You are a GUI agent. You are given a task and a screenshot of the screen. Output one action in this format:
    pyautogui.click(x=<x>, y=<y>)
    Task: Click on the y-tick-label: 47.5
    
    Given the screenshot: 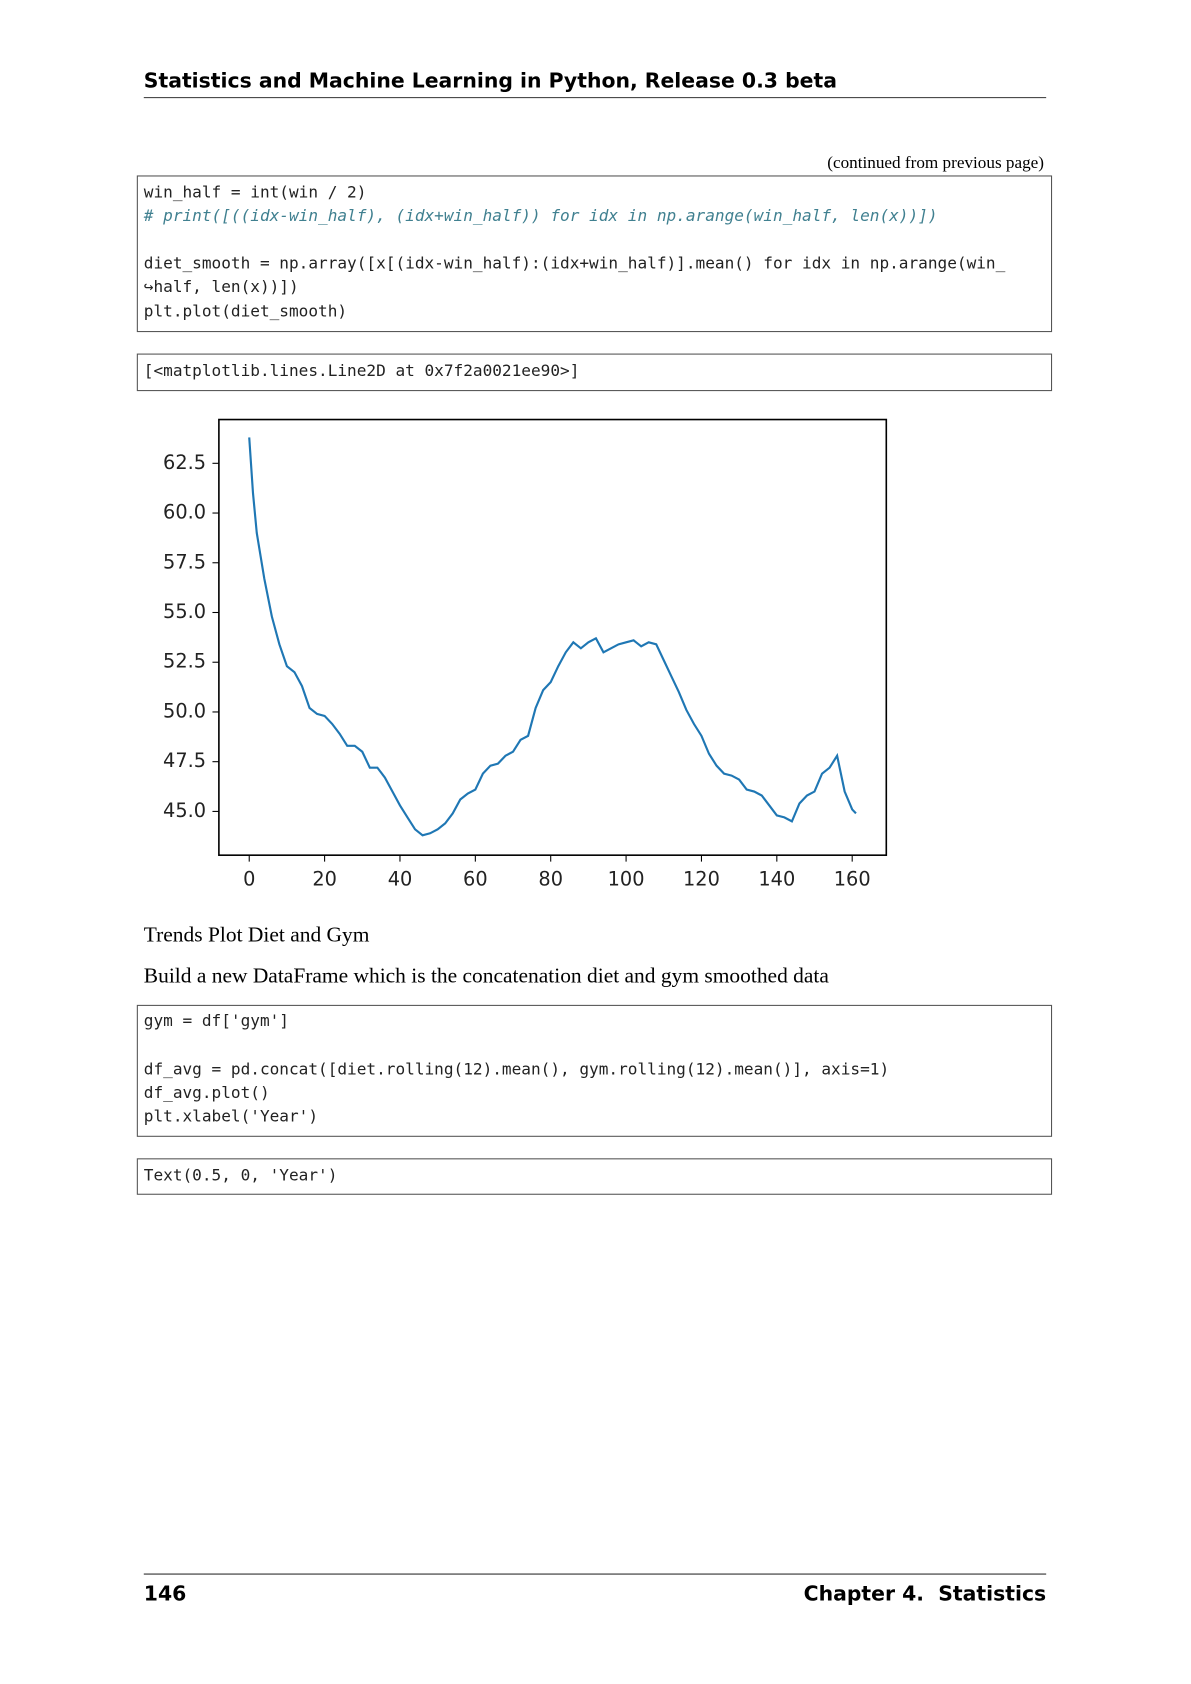 What is the action you would take?
    pyautogui.click(x=184, y=760)
    